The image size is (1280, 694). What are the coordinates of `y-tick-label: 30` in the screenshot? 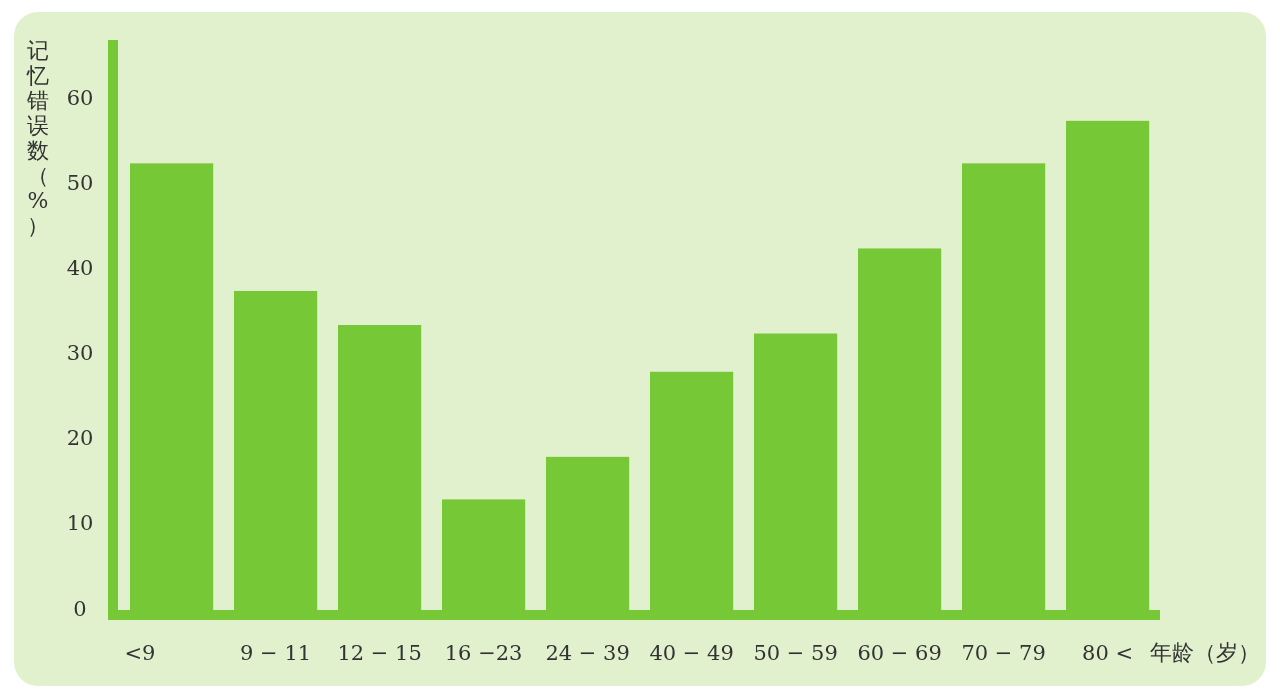 It's located at (80, 353).